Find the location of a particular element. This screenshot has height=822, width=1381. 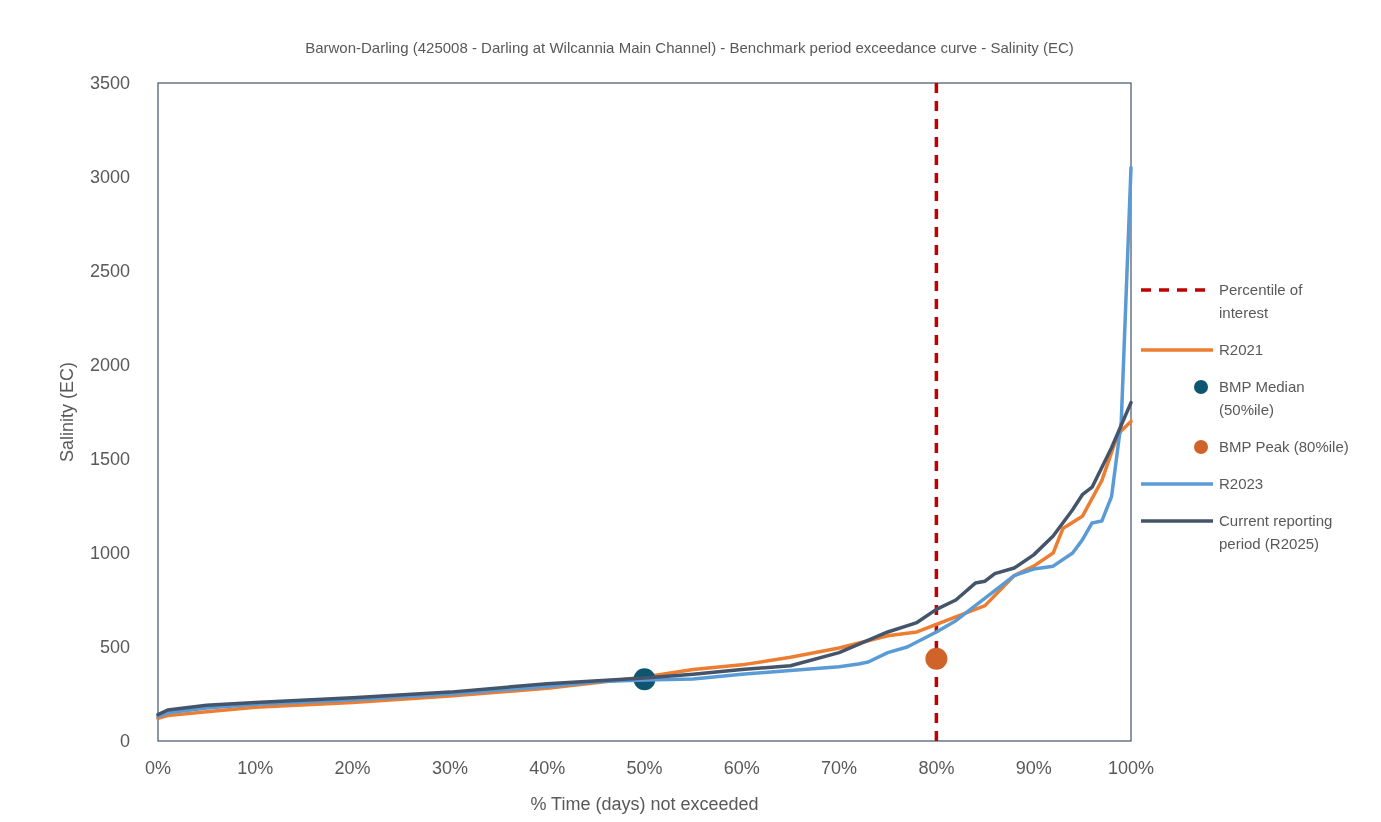

x-tick-label: 50% is located at coordinates (644, 768).